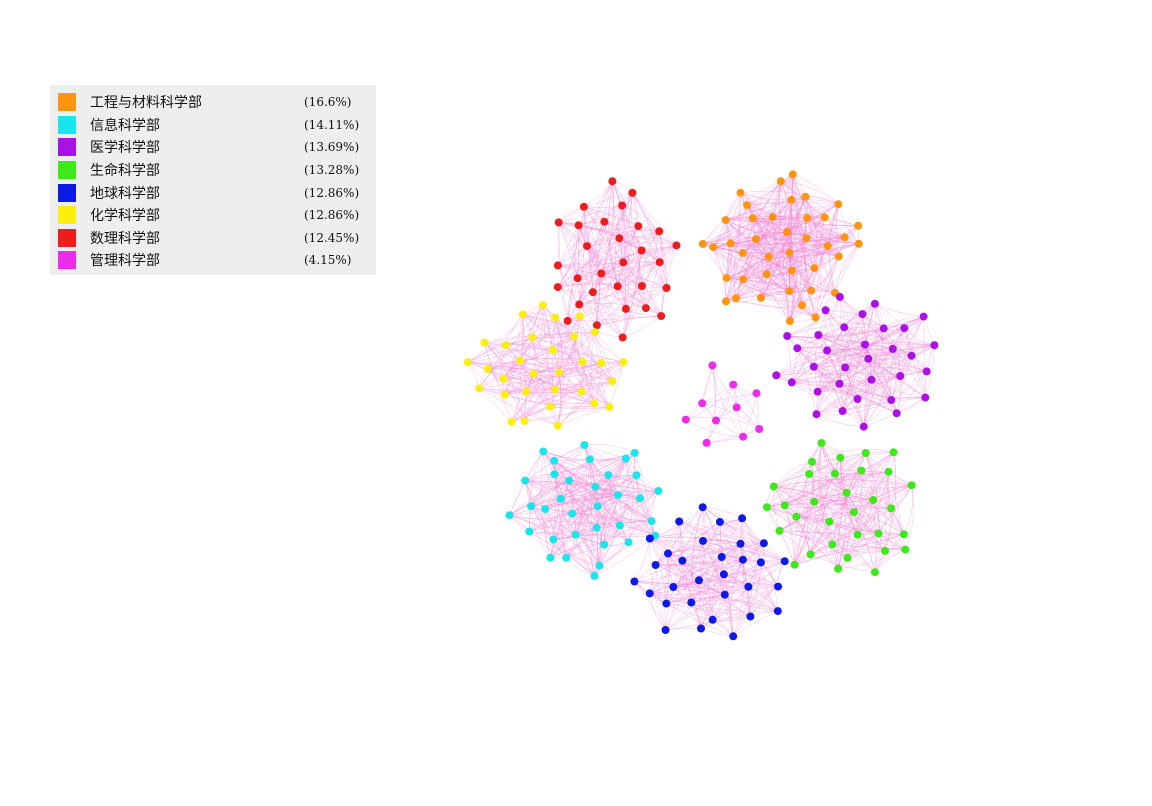 The height and width of the screenshot is (806, 1152). What do you see at coordinates (125, 216) in the screenshot?
I see `legend-label: 化学科学部` at bounding box center [125, 216].